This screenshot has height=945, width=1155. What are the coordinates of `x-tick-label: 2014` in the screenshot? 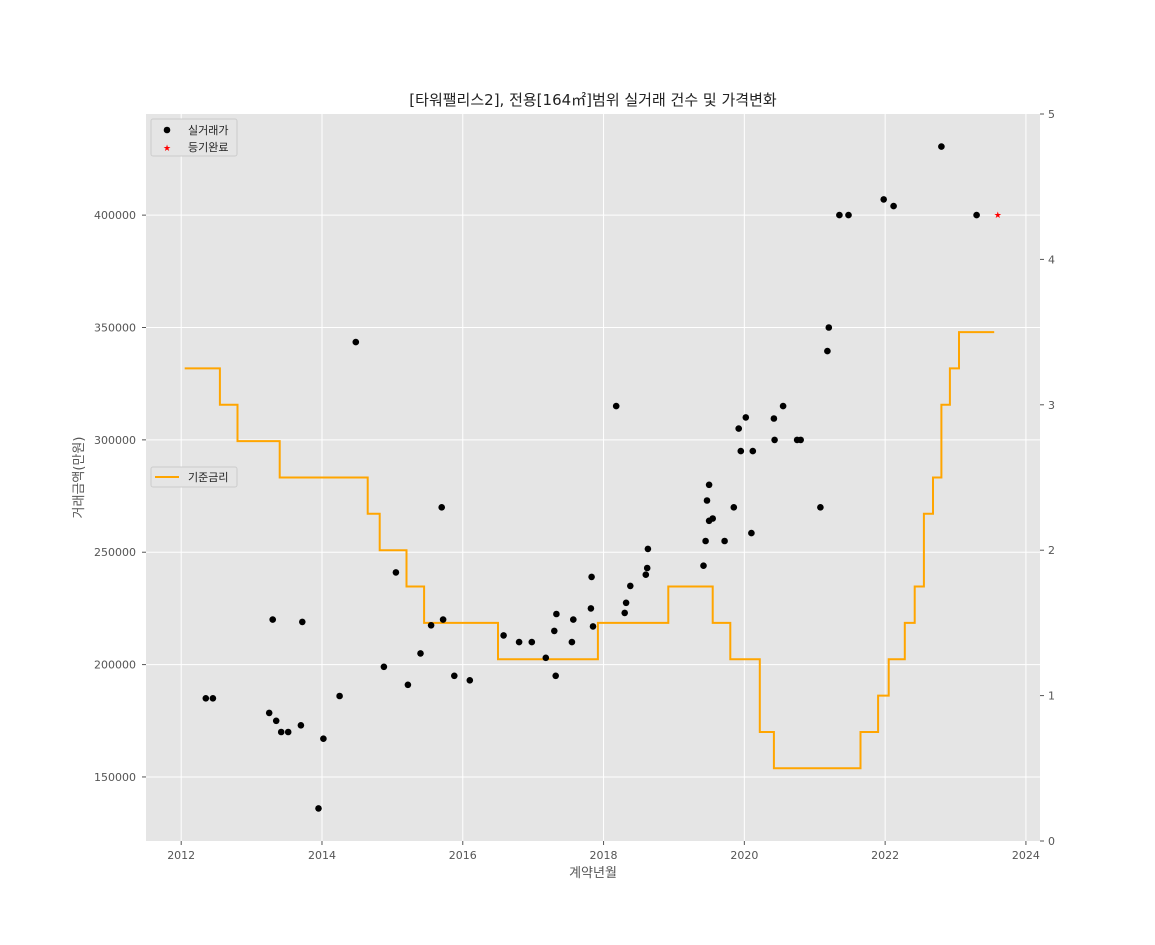 It's located at (322, 855).